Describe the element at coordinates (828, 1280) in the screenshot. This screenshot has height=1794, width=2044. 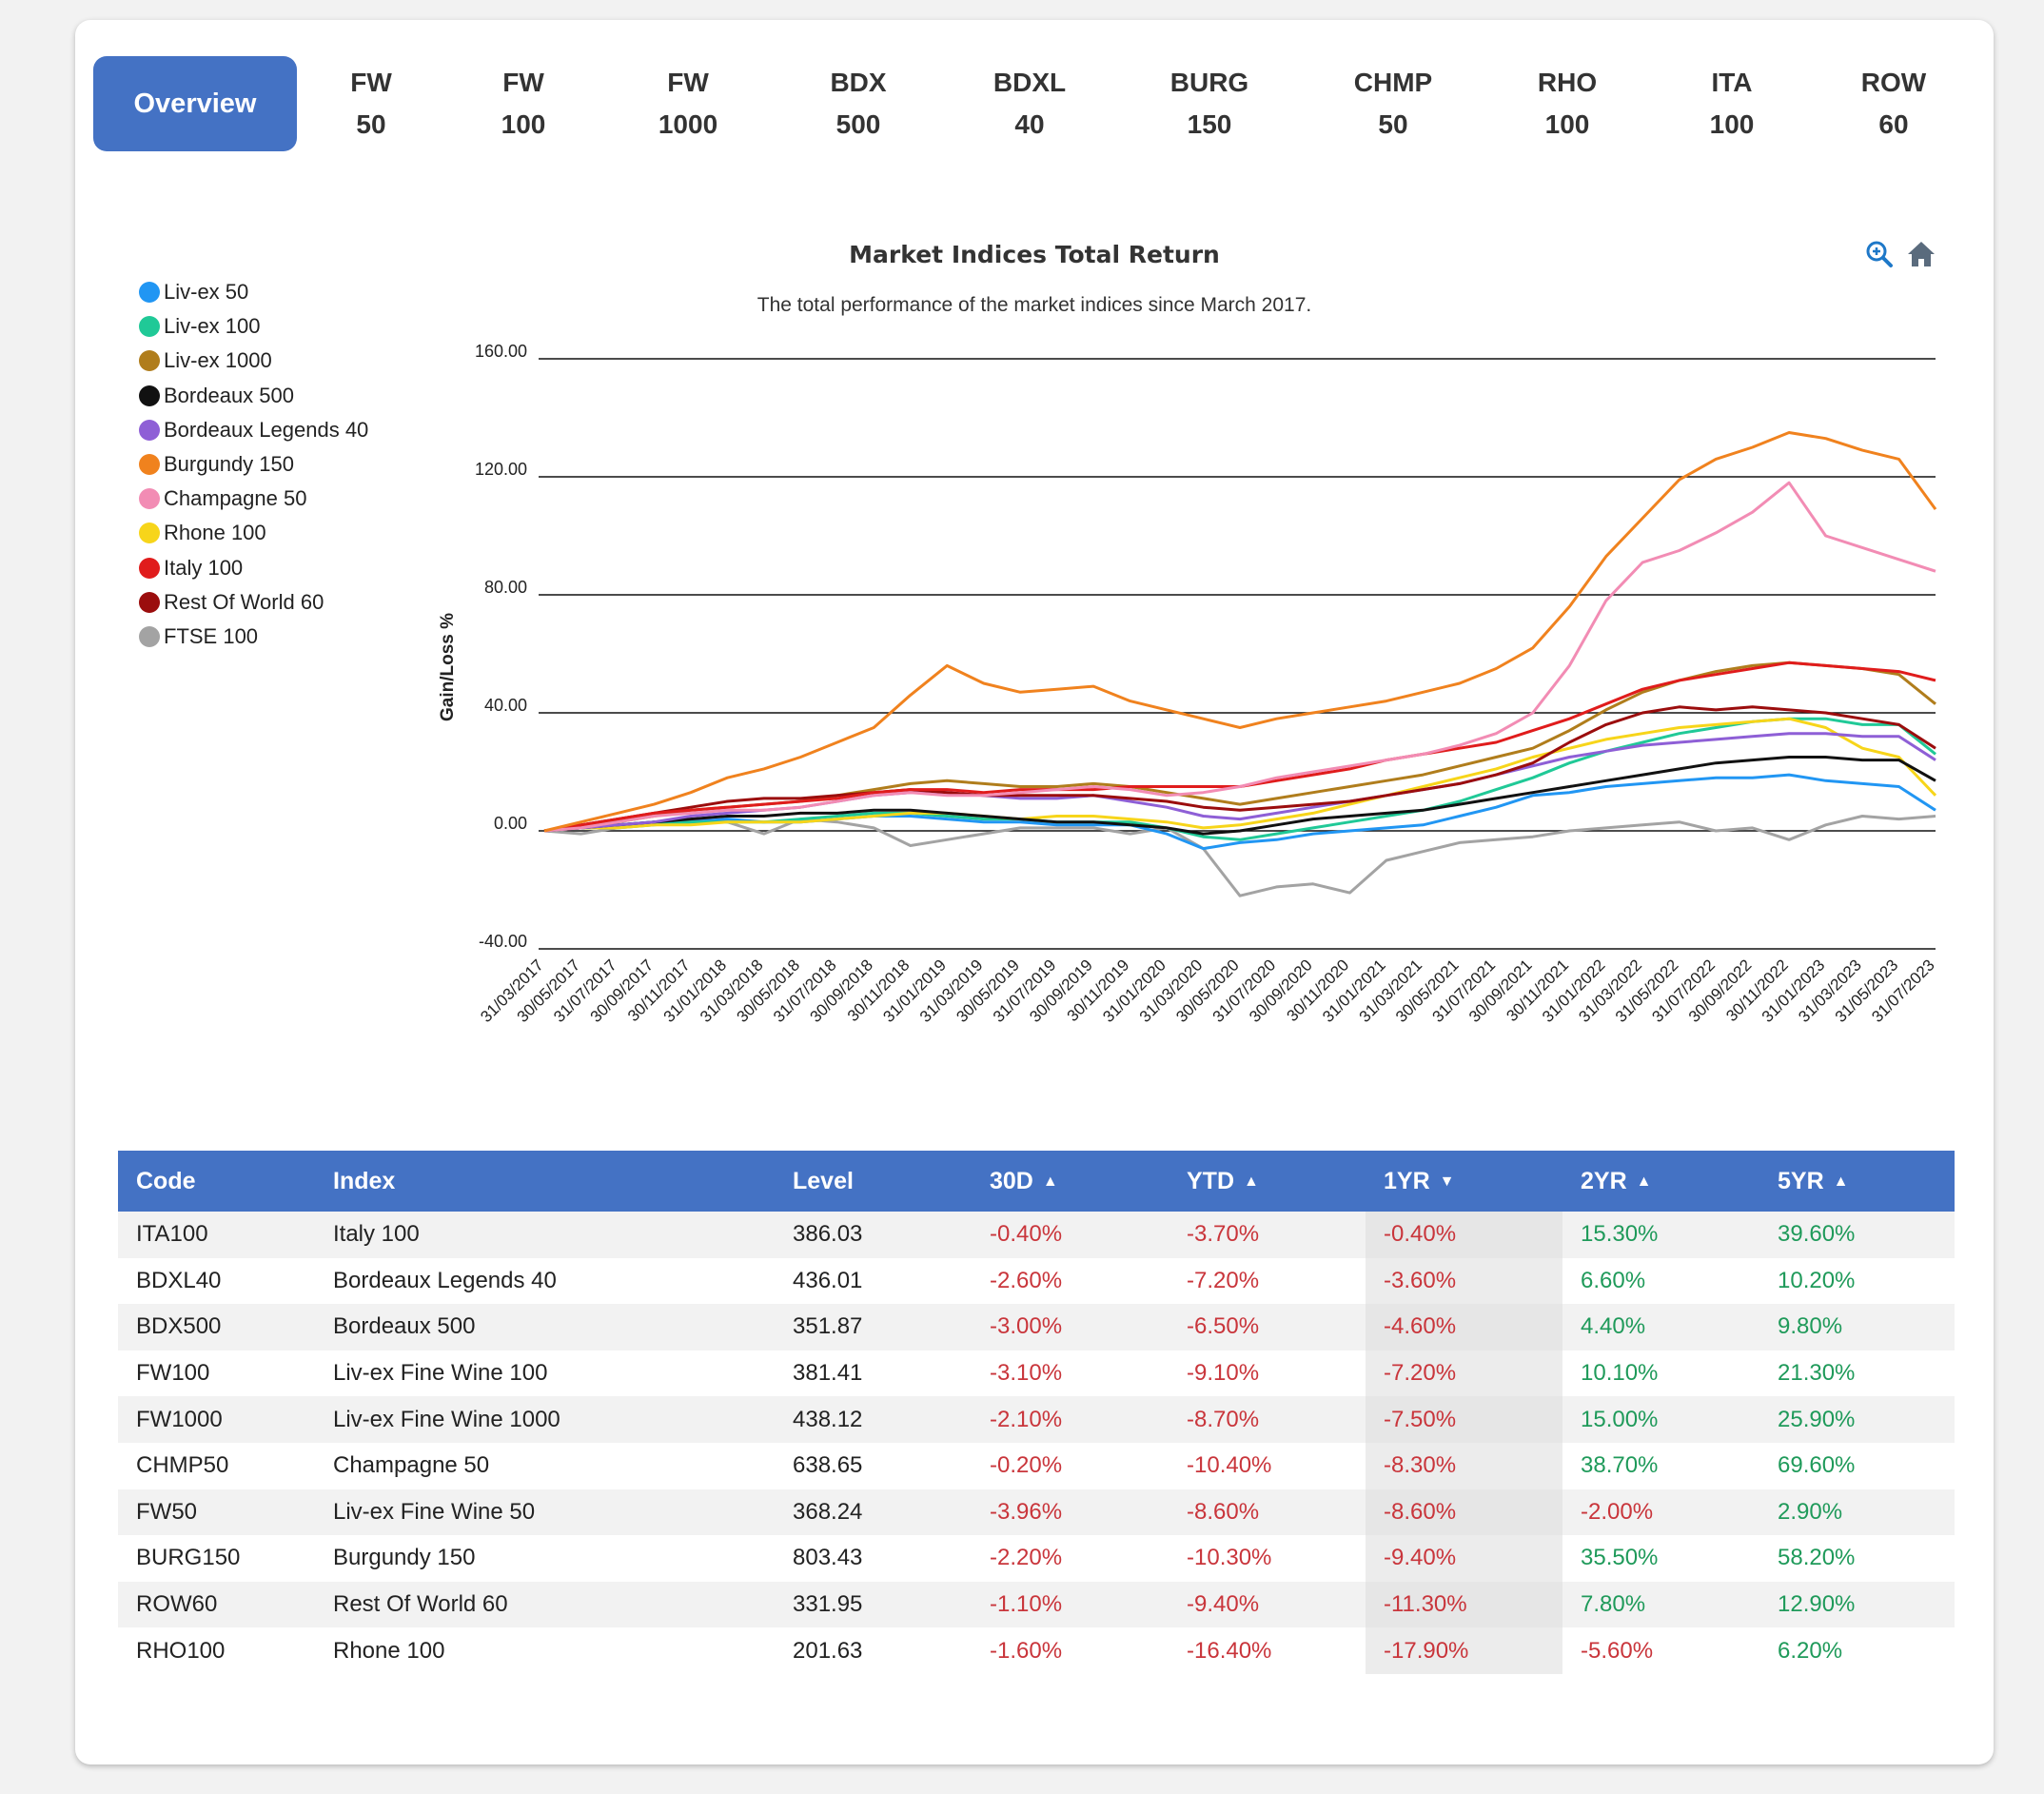
I see `cell-level: 436.01` at that location.